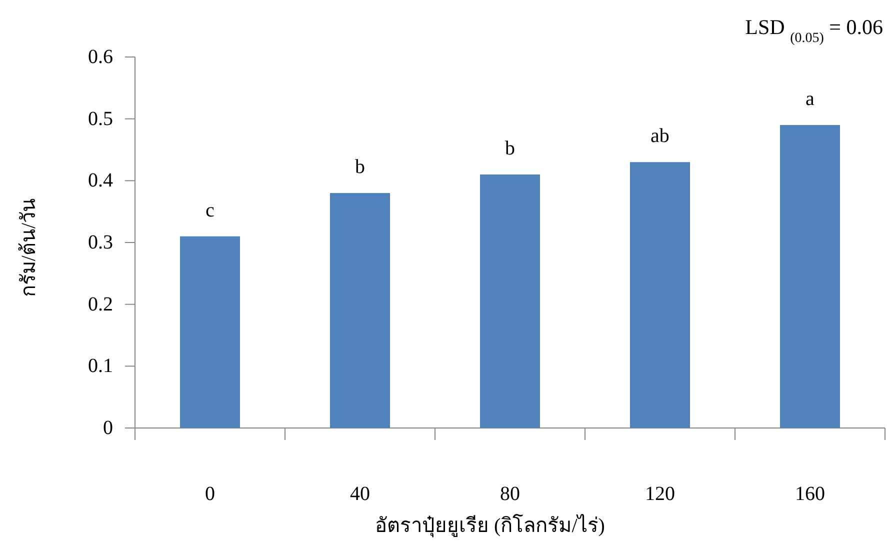  I want to click on x-tick-label: 120, so click(660, 494).